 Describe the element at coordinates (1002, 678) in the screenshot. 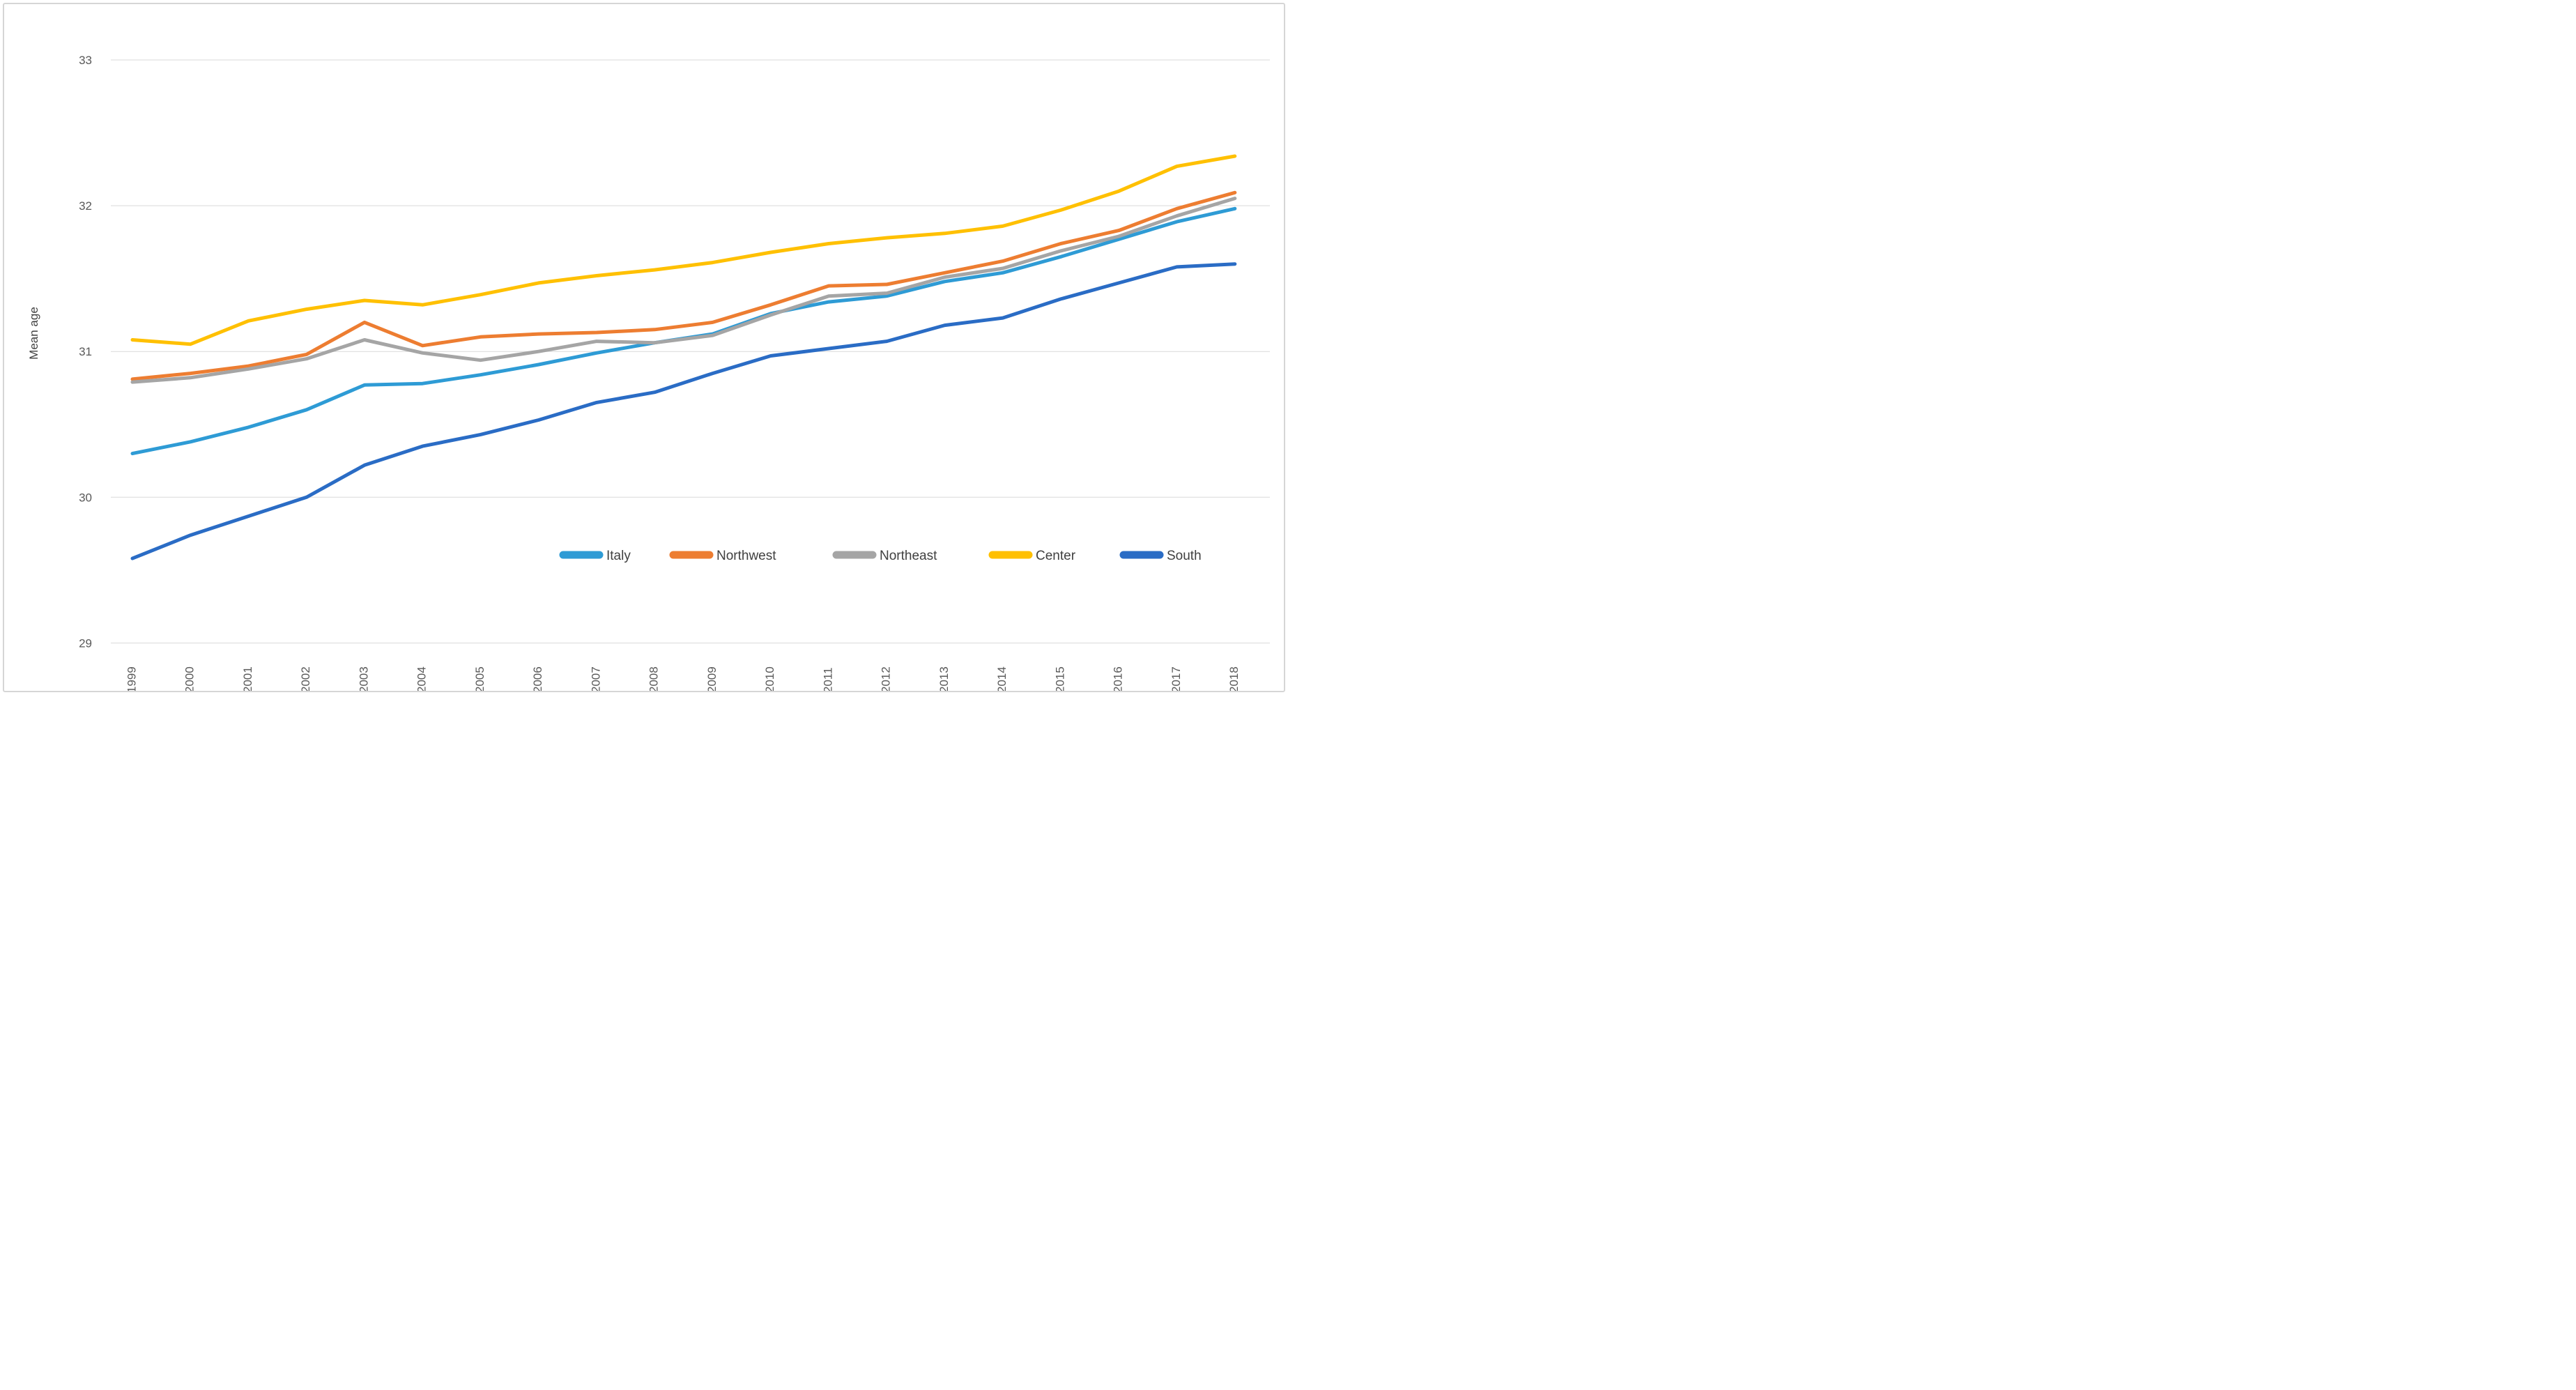

I see `x-axis-tick-label: 2014` at that location.